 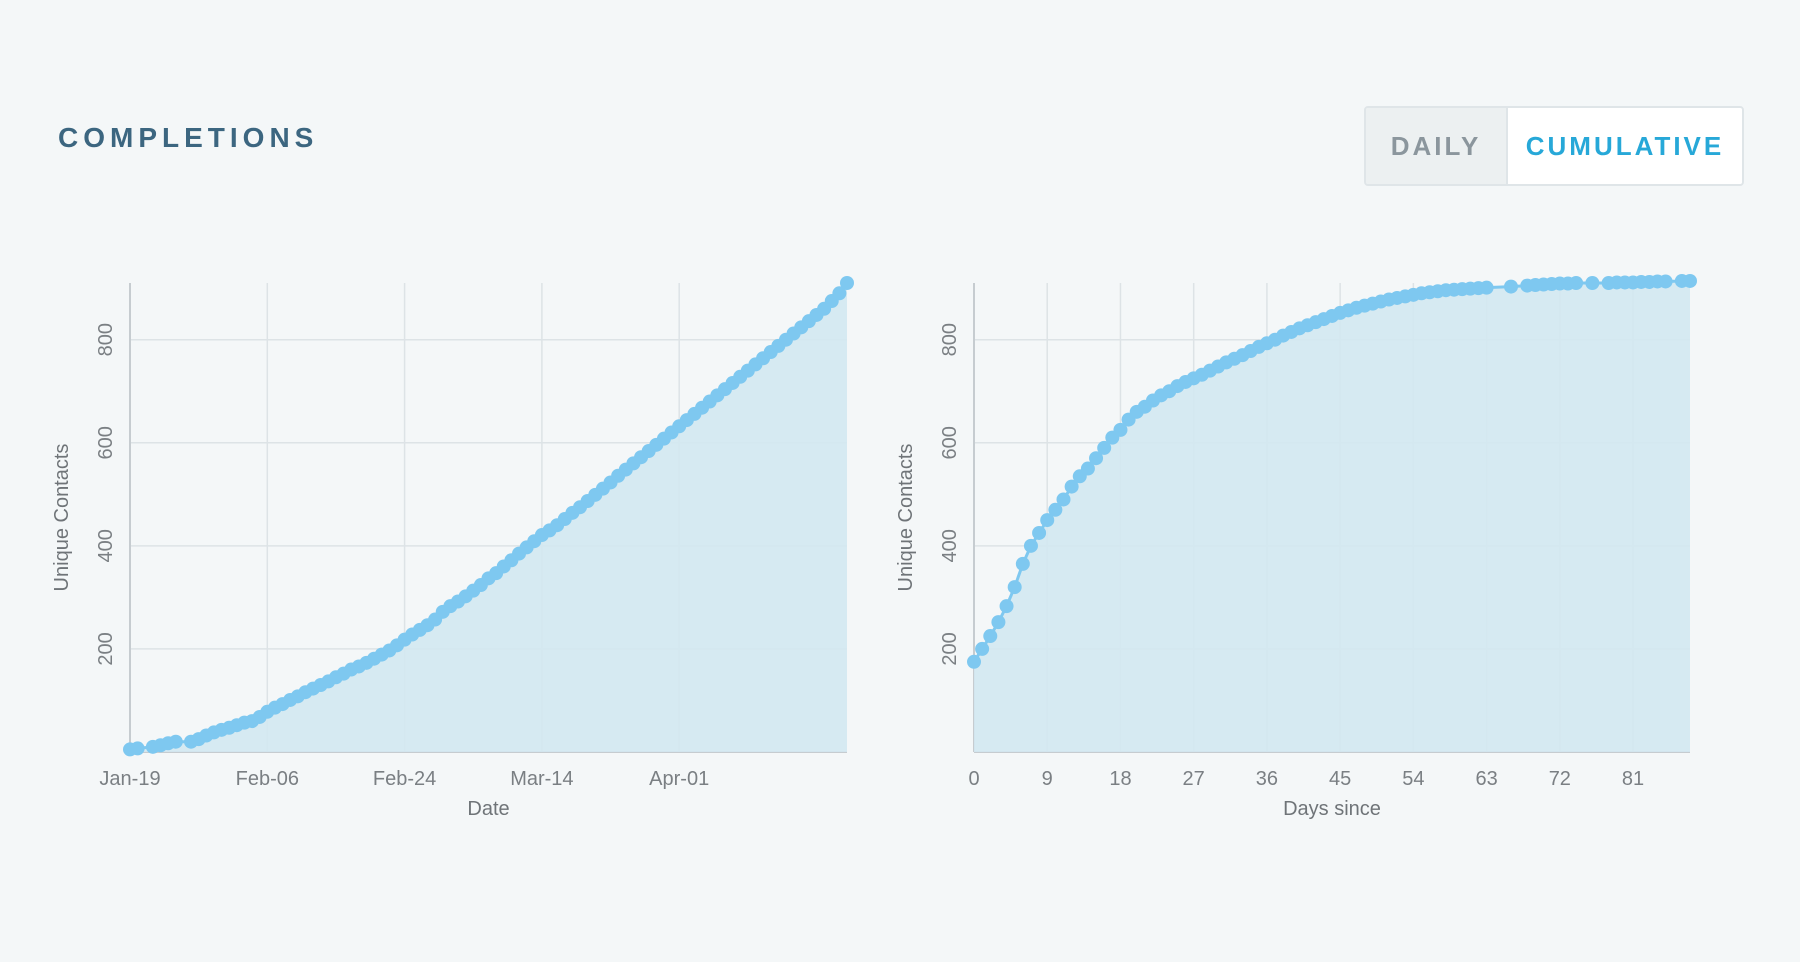 What do you see at coordinates (1437, 146) in the screenshot?
I see `daily-toggle-button: DAILY` at bounding box center [1437, 146].